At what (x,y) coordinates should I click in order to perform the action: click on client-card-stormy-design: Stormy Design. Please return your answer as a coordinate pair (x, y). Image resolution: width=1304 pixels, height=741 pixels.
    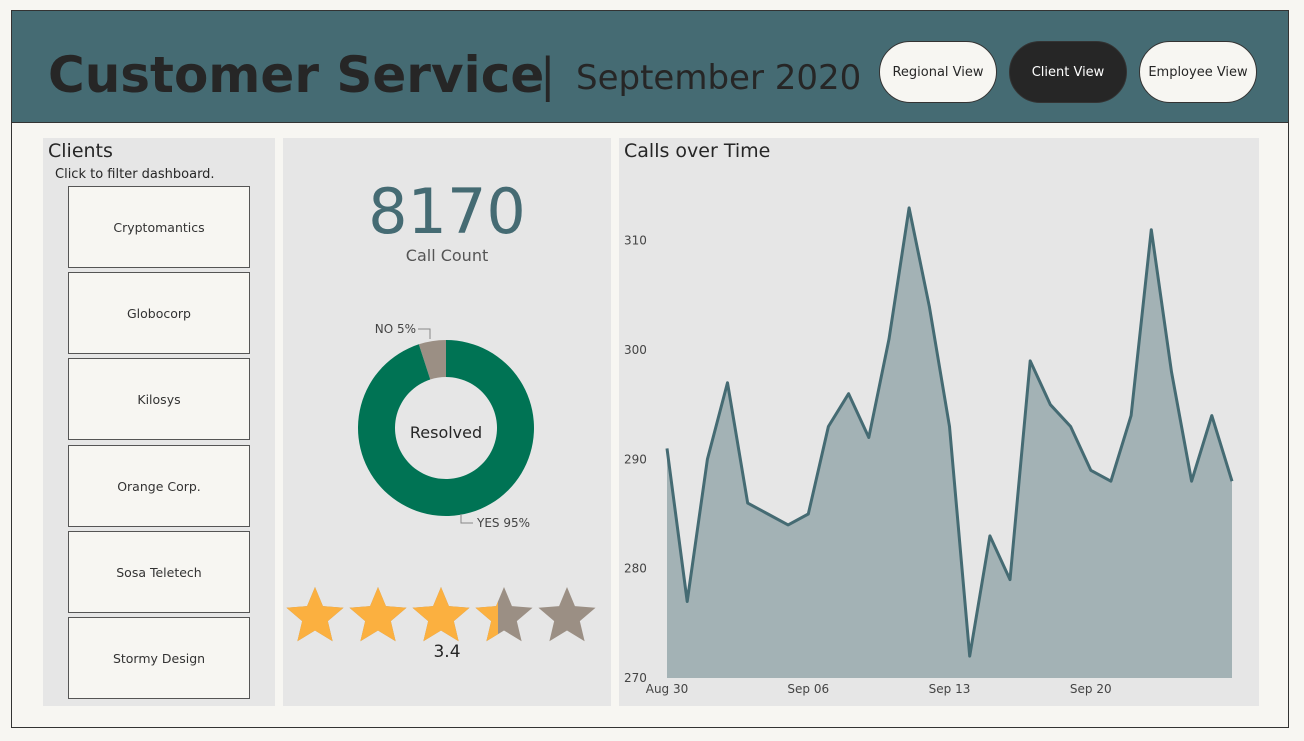
    Looking at the image, I should click on (159, 658).